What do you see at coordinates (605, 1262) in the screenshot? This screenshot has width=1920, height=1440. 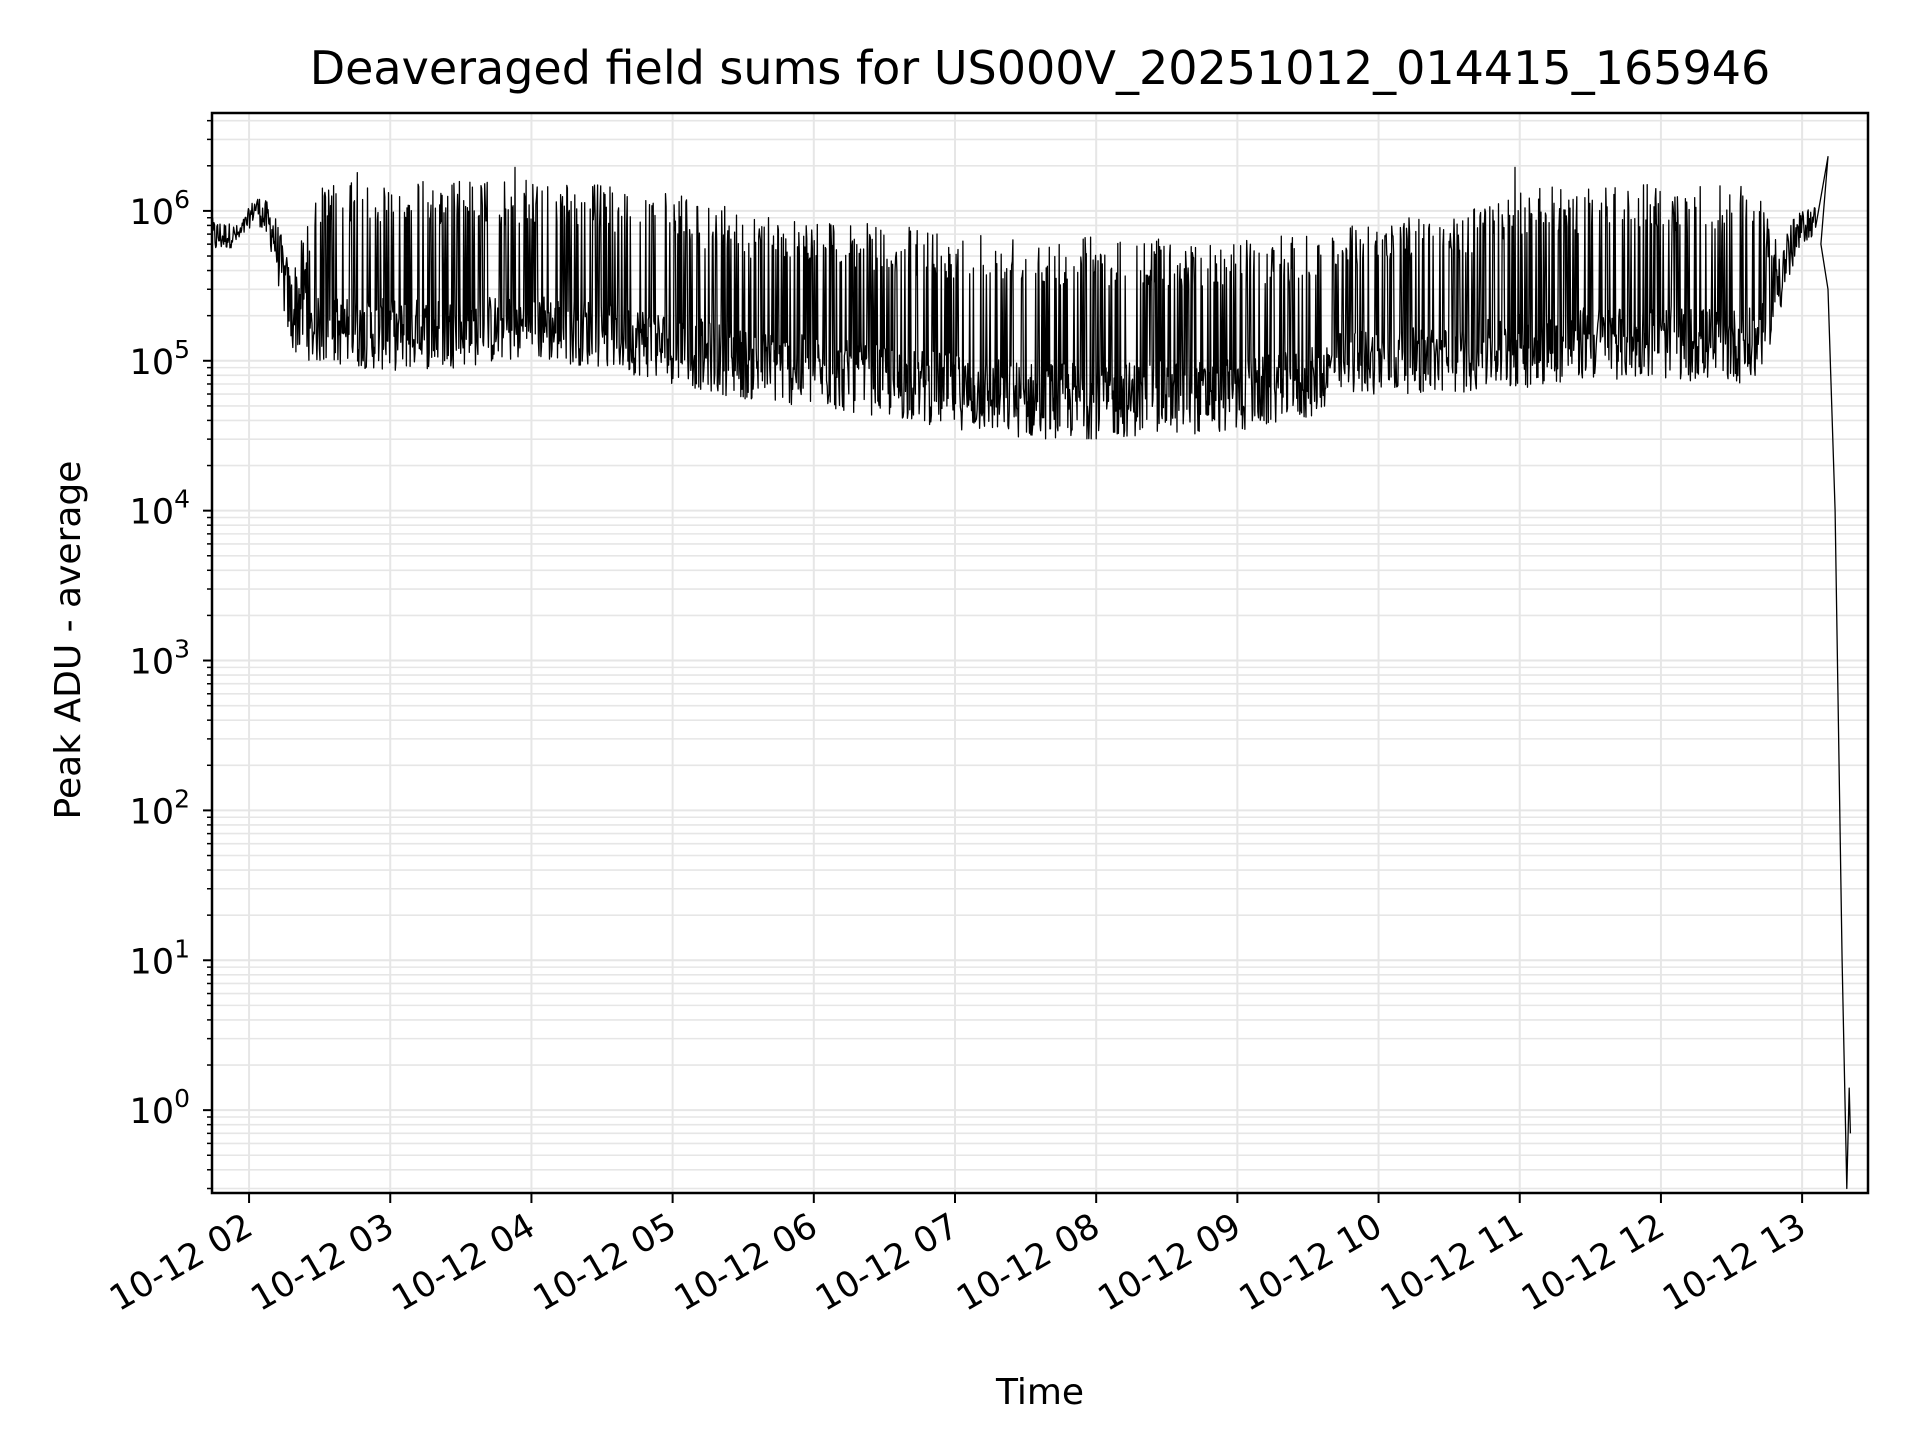 I see `x-tick-label: 10-12 05` at bounding box center [605, 1262].